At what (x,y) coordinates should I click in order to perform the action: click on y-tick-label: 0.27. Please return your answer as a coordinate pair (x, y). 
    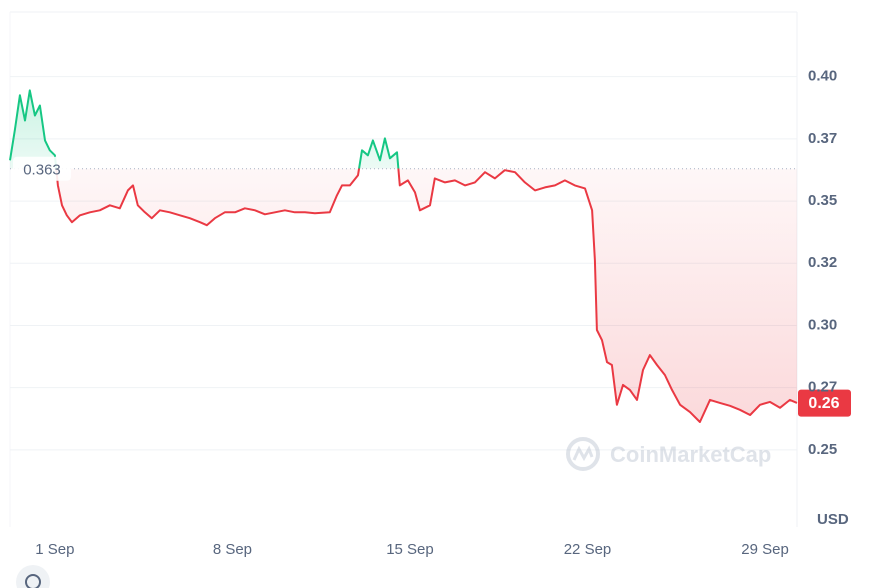
    Looking at the image, I should click on (822, 387).